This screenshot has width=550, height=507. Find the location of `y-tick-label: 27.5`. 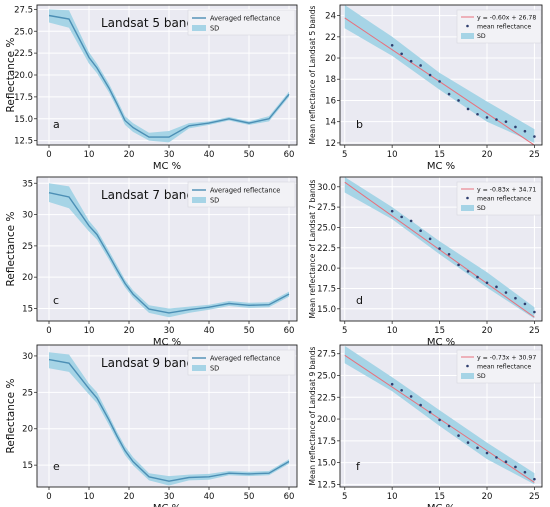

y-tick-label: 27.5 is located at coordinates (326, 355).